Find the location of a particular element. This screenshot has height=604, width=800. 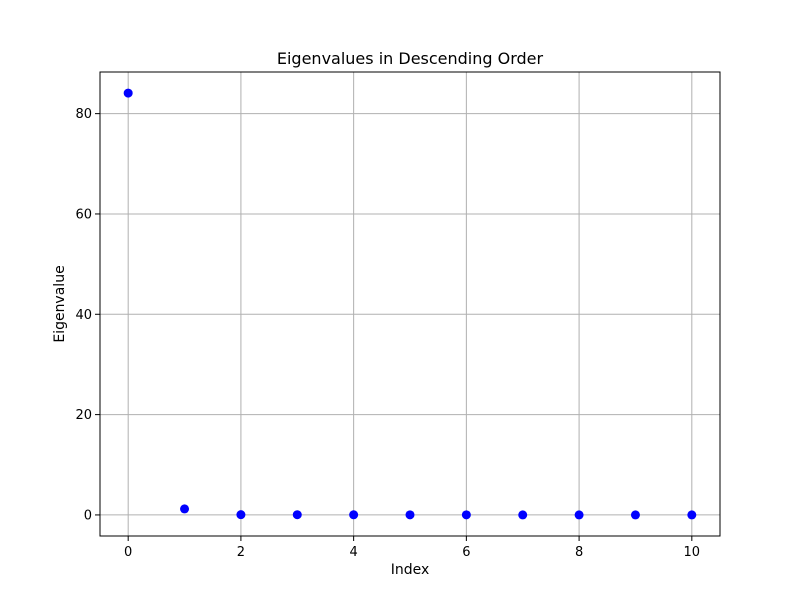

x-tick-label: 4 is located at coordinates (353, 552).